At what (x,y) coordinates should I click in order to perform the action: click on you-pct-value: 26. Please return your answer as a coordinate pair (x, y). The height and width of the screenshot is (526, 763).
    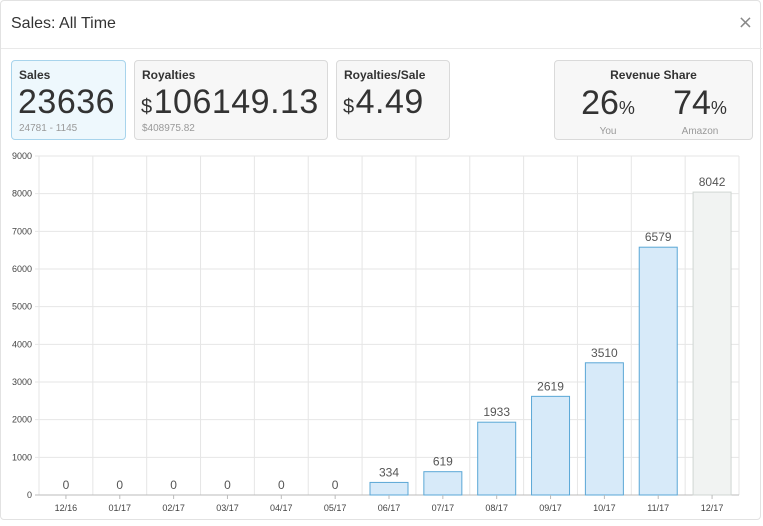
    Looking at the image, I should click on (600, 103).